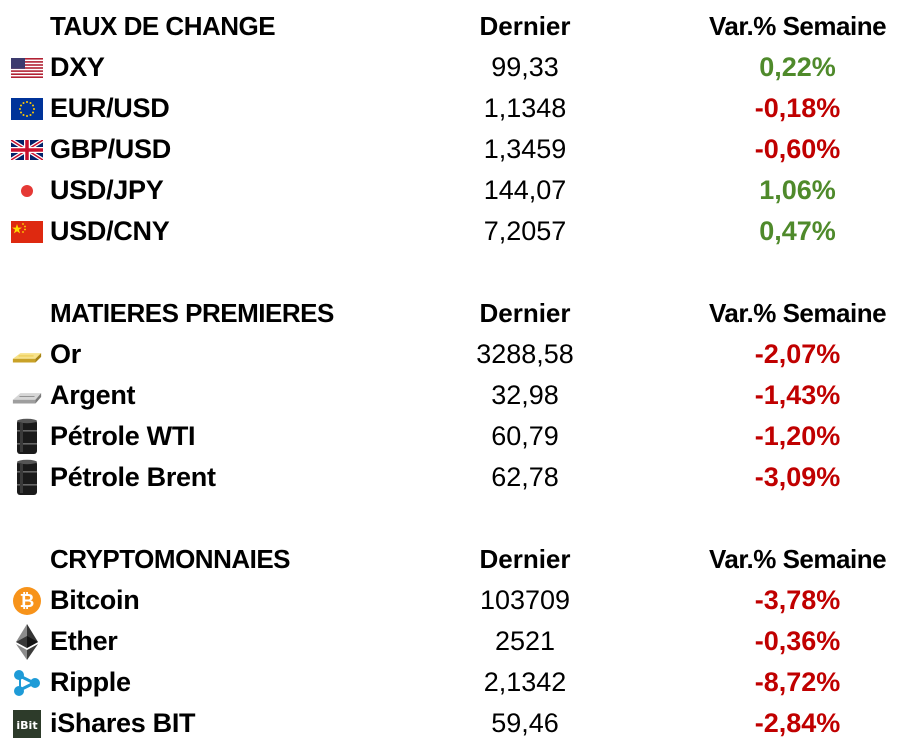  I want to click on ethereum-icon, so click(27, 642).